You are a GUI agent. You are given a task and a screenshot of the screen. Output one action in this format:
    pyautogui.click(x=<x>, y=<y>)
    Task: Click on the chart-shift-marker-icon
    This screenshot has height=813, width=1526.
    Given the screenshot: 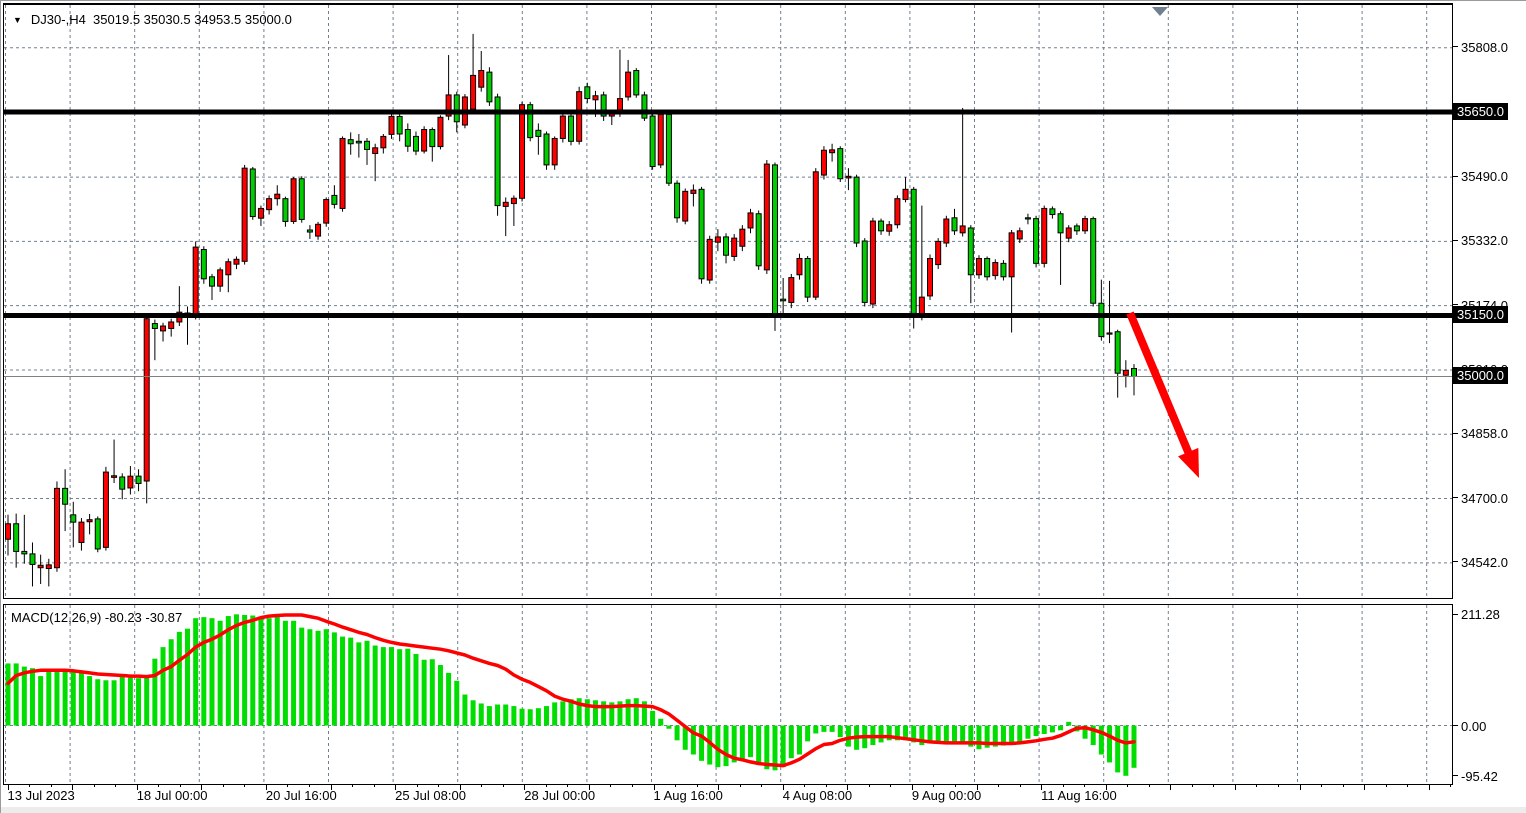 What is the action you would take?
    pyautogui.click(x=1160, y=11)
    